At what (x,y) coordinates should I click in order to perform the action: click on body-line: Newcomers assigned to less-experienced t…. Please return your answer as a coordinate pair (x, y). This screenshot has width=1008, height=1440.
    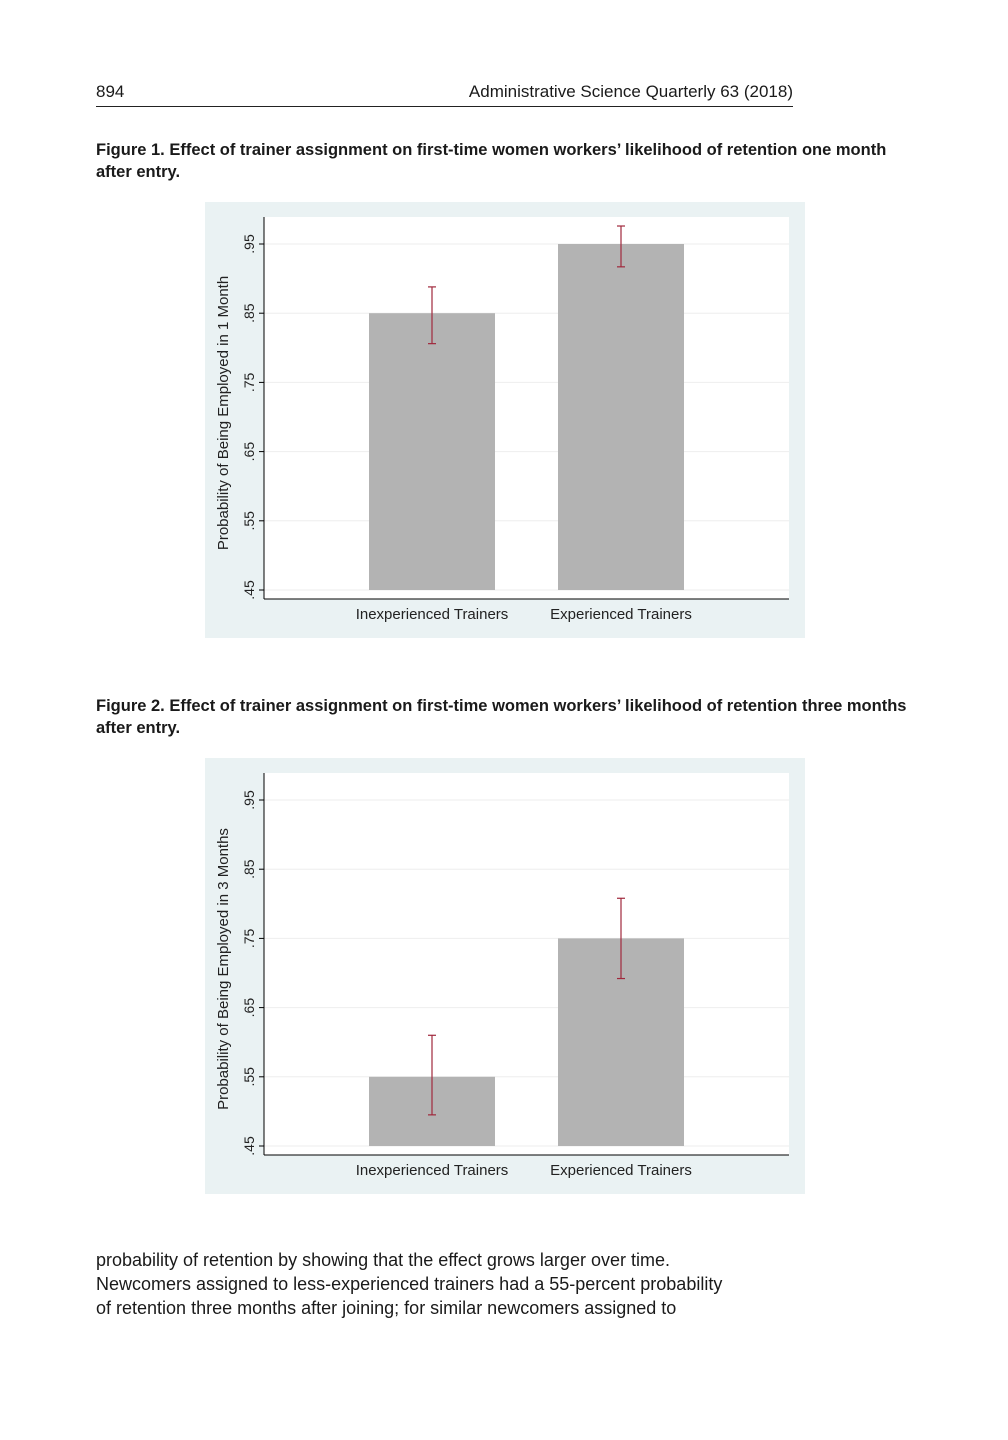
    Looking at the image, I should click on (409, 1284).